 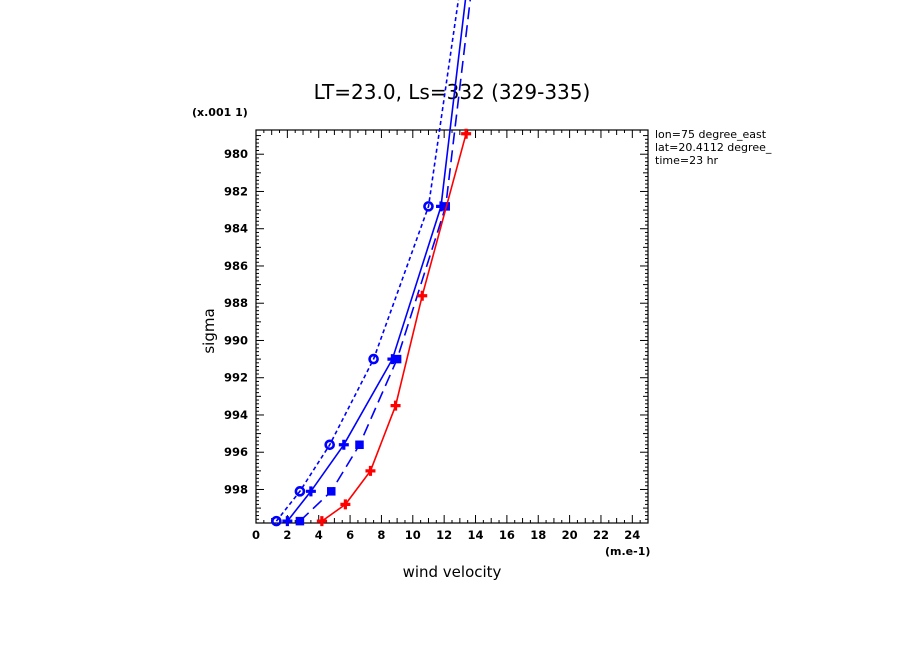 What do you see at coordinates (236, 191) in the screenshot?
I see `y-tick-label: 982` at bounding box center [236, 191].